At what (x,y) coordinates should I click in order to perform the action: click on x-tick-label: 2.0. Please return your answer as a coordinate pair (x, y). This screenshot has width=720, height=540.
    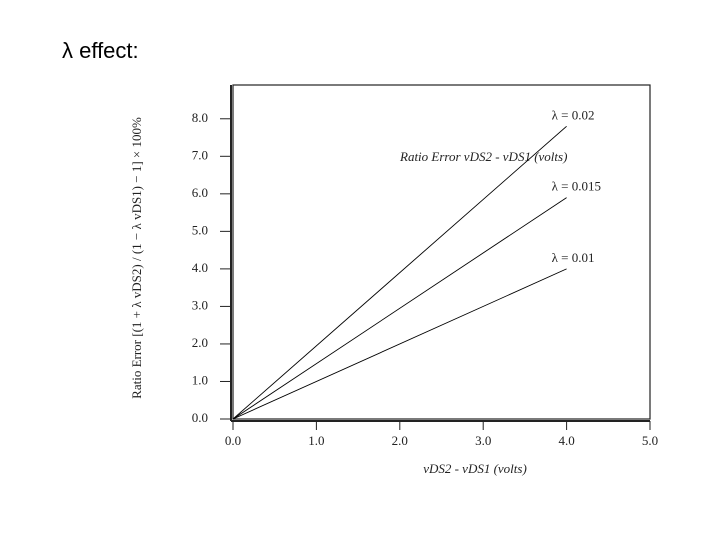
    Looking at the image, I should click on (400, 440).